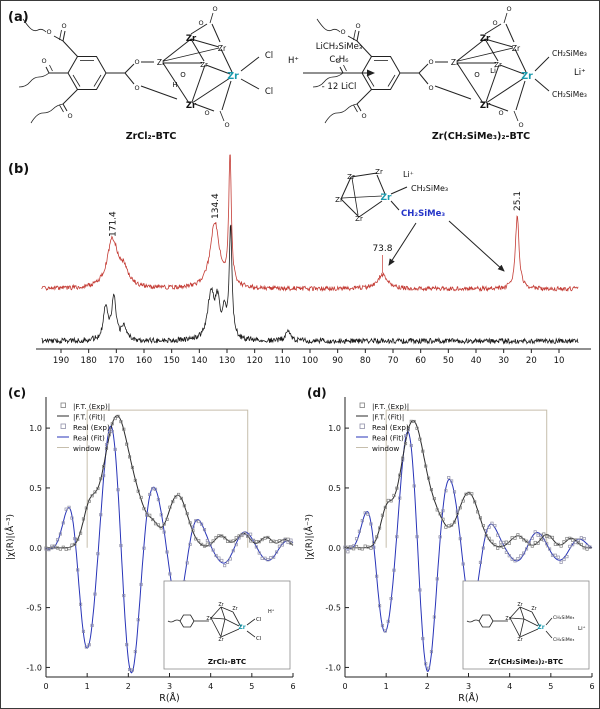  I want to click on svg-text: 3, so click(169, 686).